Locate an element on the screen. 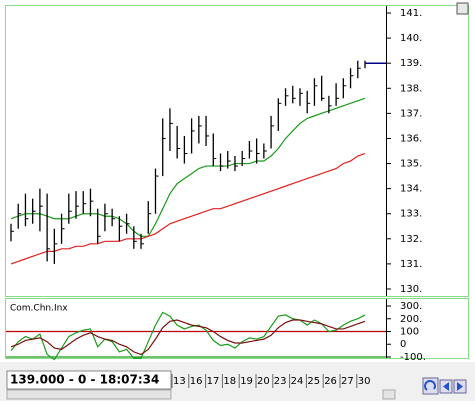 The height and width of the screenshot is (405, 475). y-tick-label: 134. is located at coordinates (411, 189).